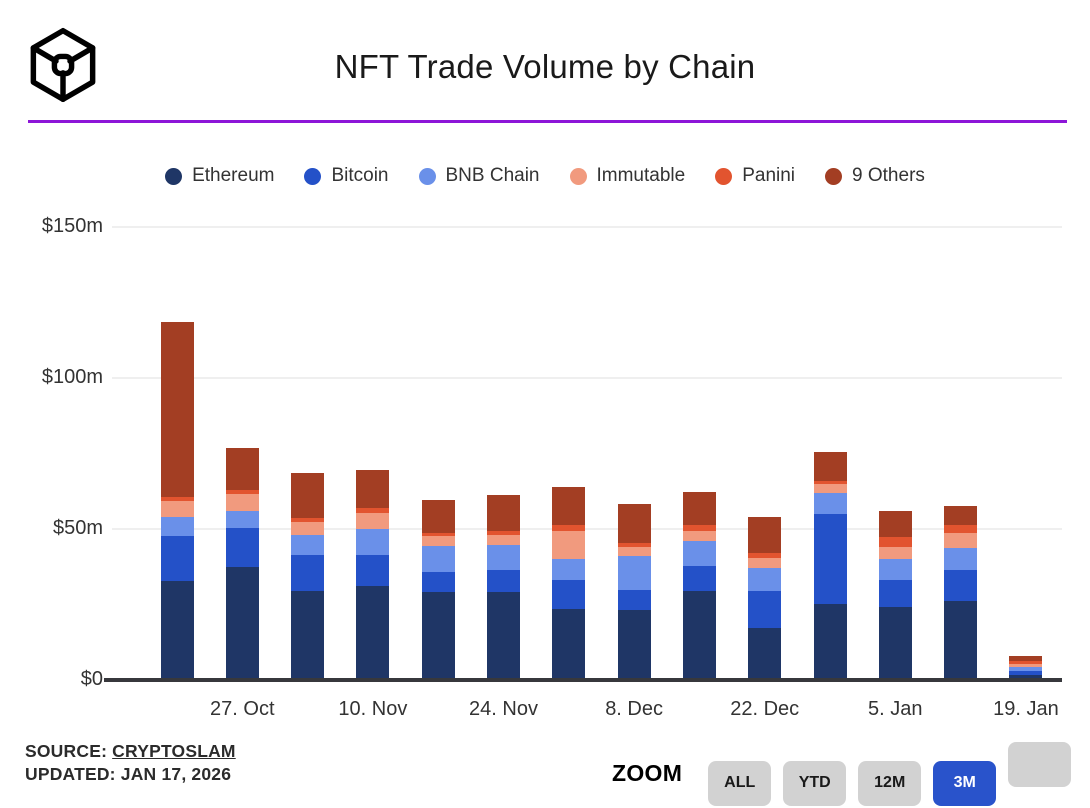  I want to click on legend-item-ethereum: Ethereum, so click(219, 176).